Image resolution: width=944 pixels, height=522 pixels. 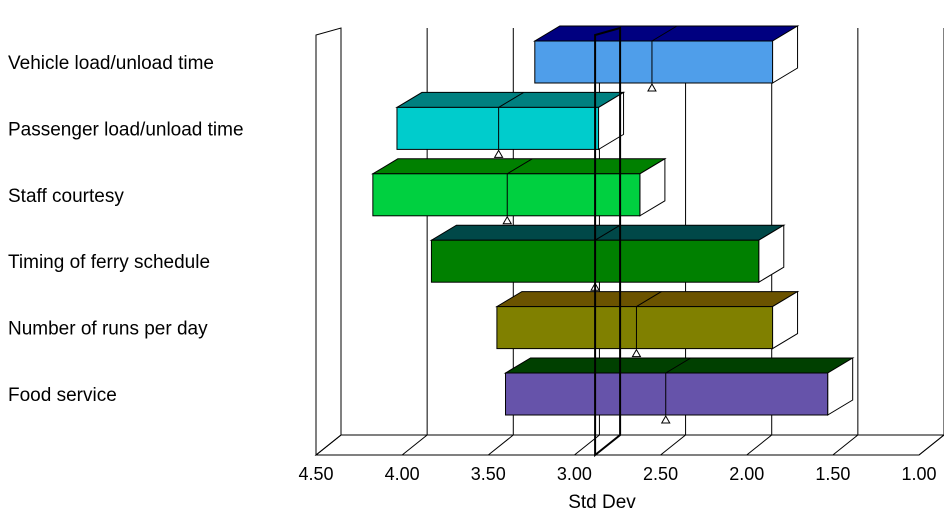 What do you see at coordinates (617, 474) in the screenshot?
I see `x-axis-ticks: 4.50 4.00 3.50 3.00 2.50 2.00 1.50 1.00` at bounding box center [617, 474].